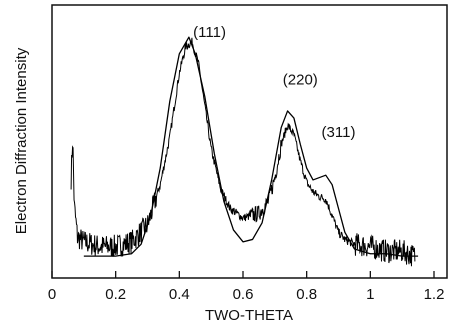  Describe the element at coordinates (434, 294) in the screenshot. I see `x-tick-label: 1.2` at that location.